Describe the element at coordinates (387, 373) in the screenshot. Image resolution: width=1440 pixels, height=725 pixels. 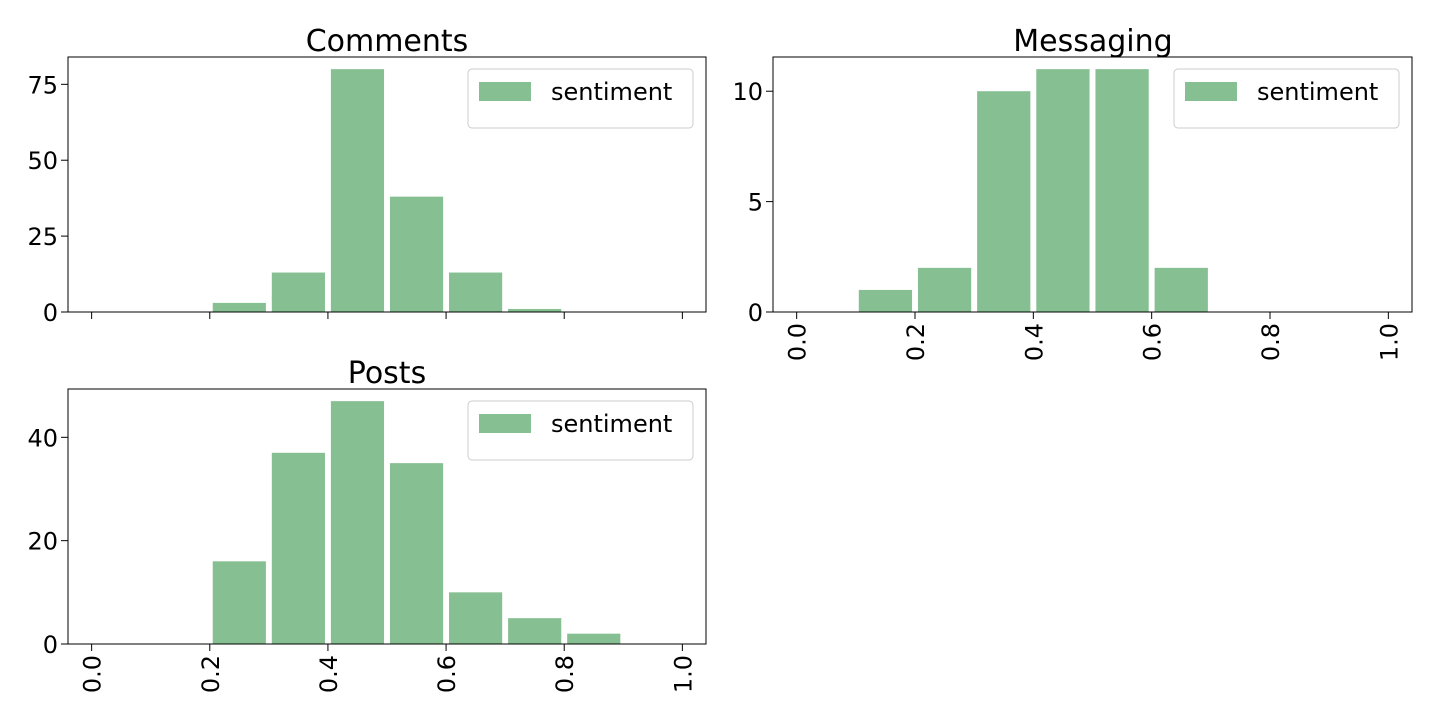
I see `chart-title: Posts` at that location.